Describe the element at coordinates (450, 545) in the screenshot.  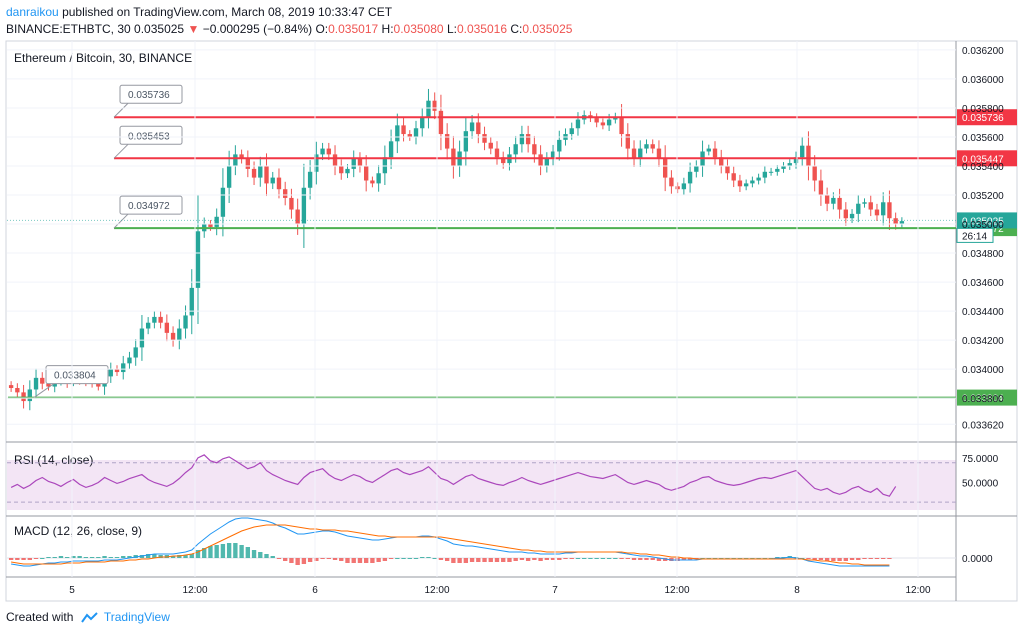
I see `signal-line` at that location.